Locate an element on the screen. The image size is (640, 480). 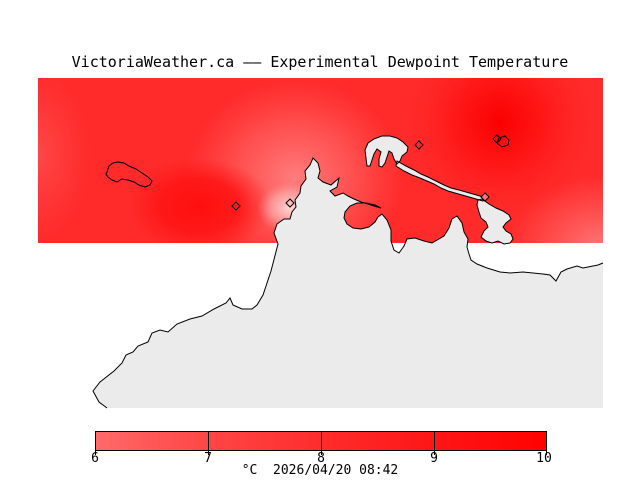
colorbar is located at coordinates (321, 443).